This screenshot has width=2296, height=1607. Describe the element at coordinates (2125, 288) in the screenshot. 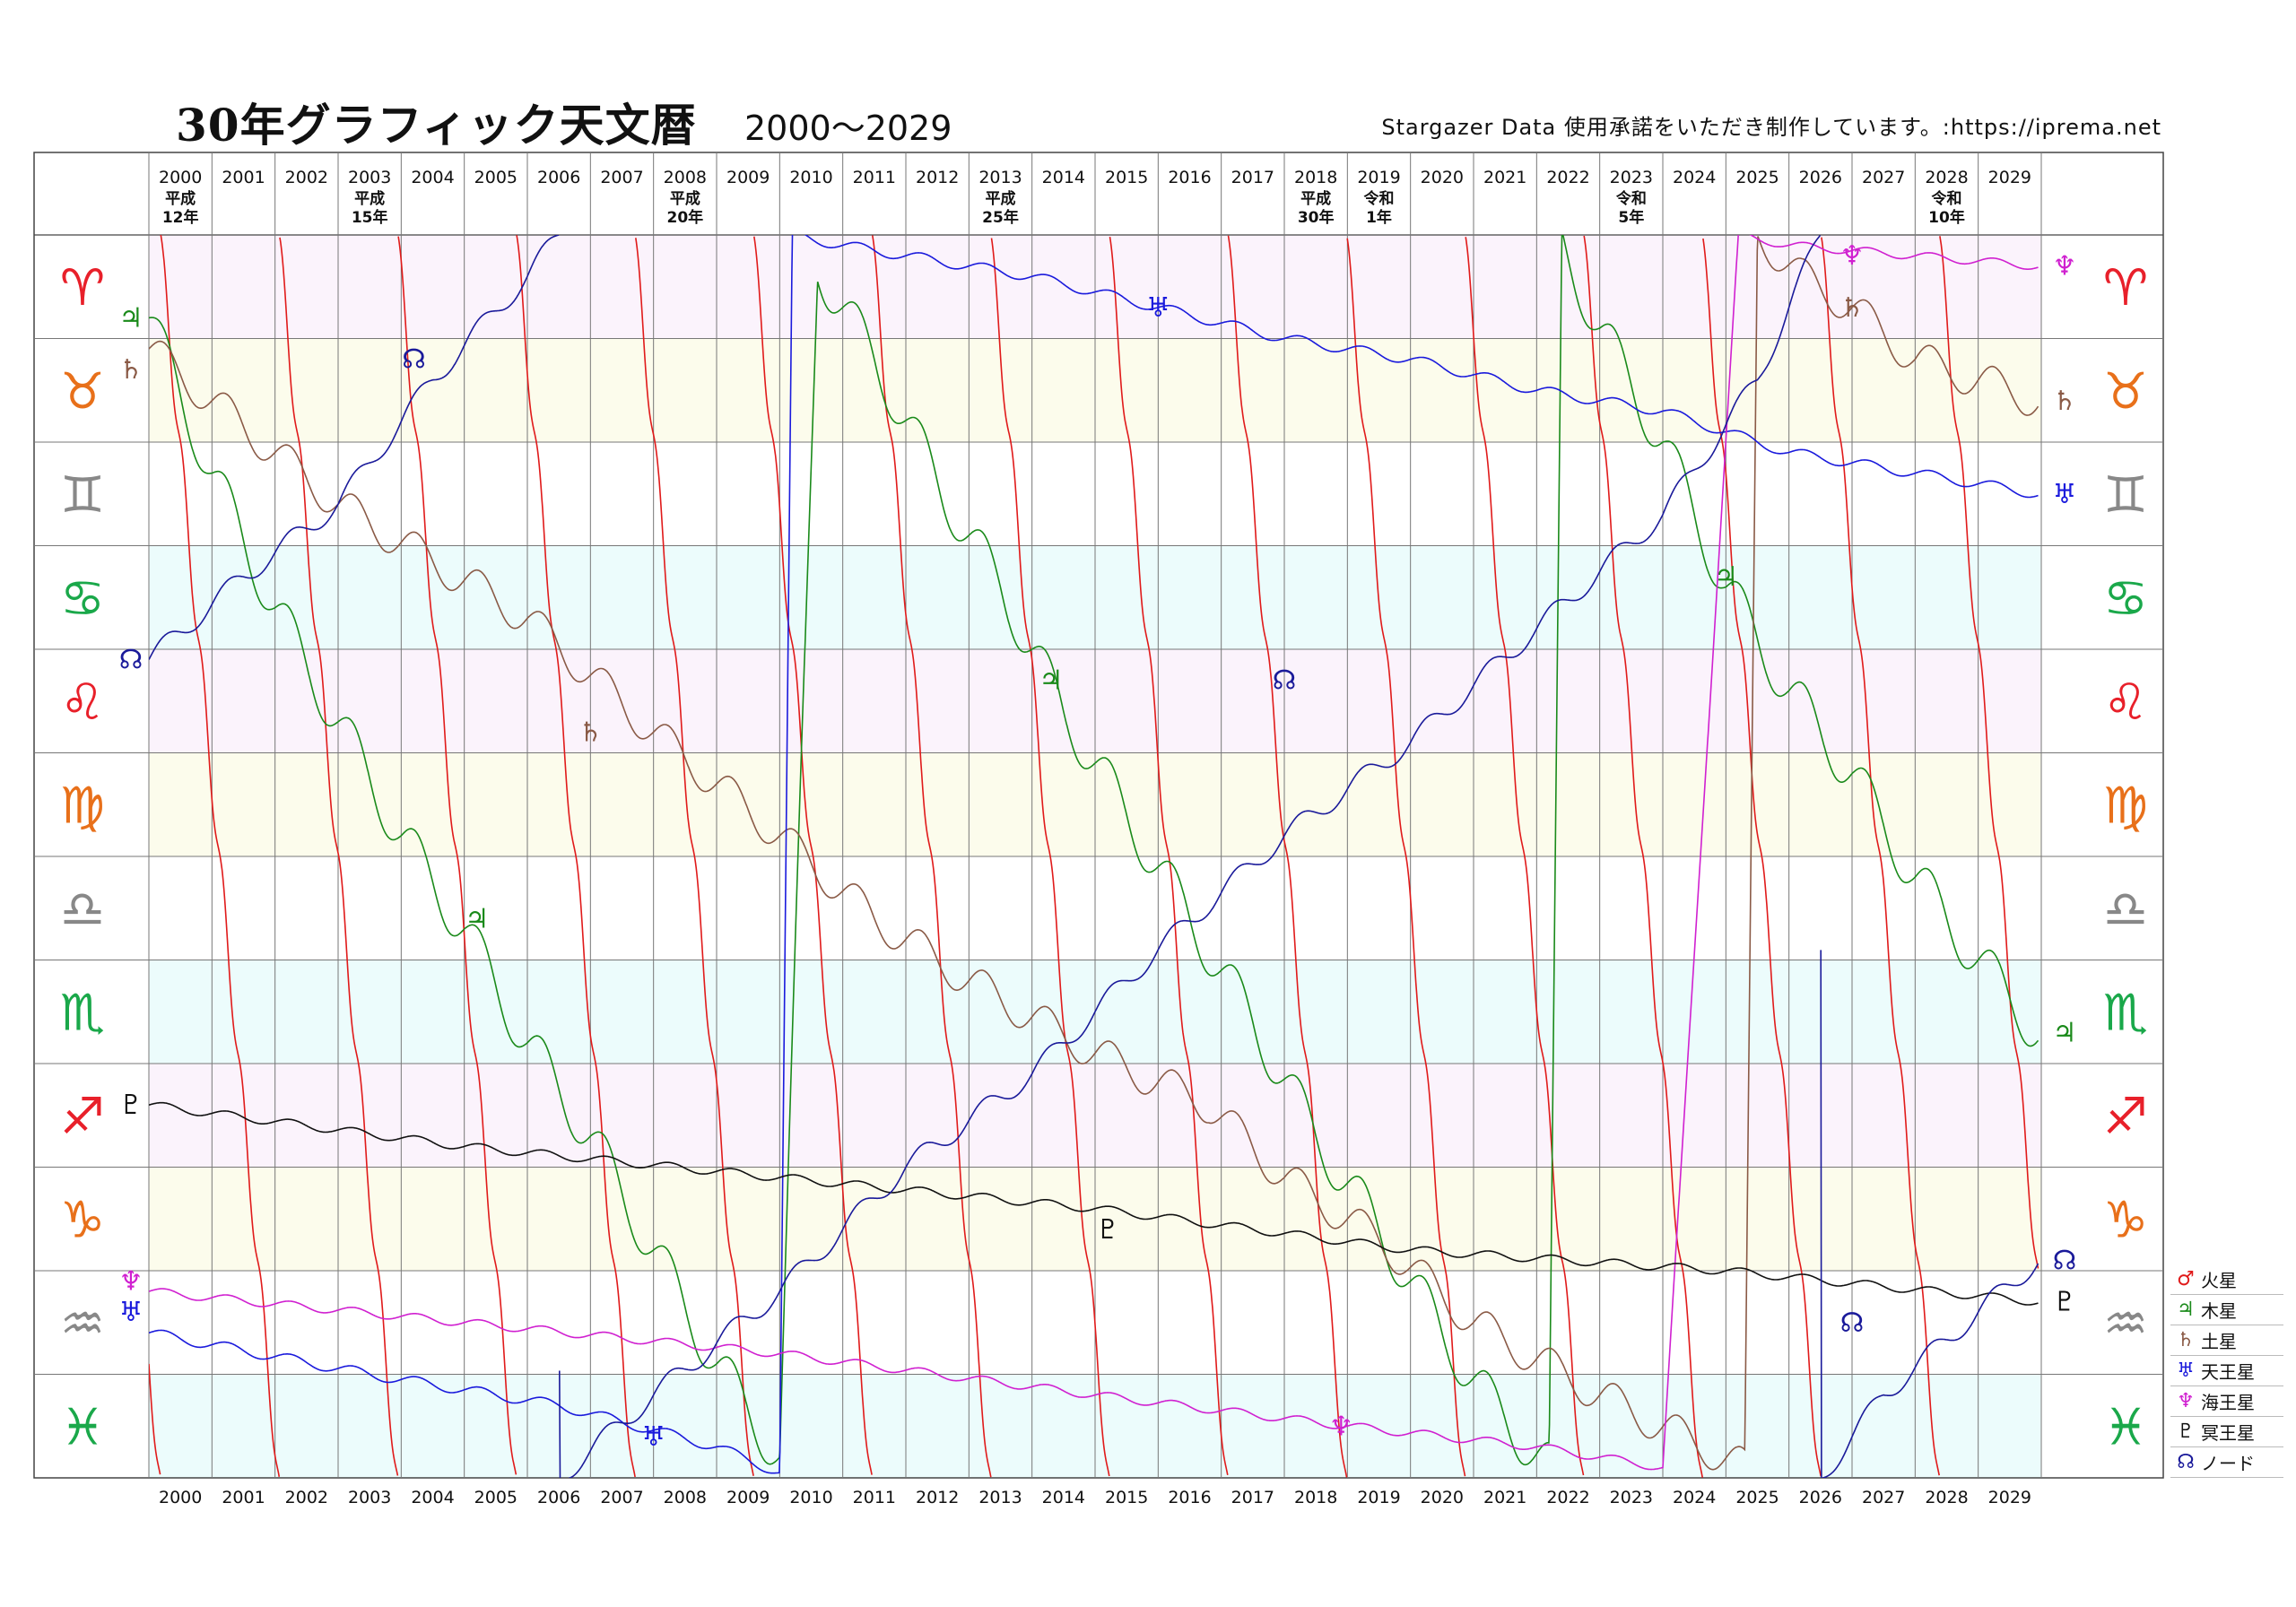

I see `zodiac-sign-right: ♈` at that location.